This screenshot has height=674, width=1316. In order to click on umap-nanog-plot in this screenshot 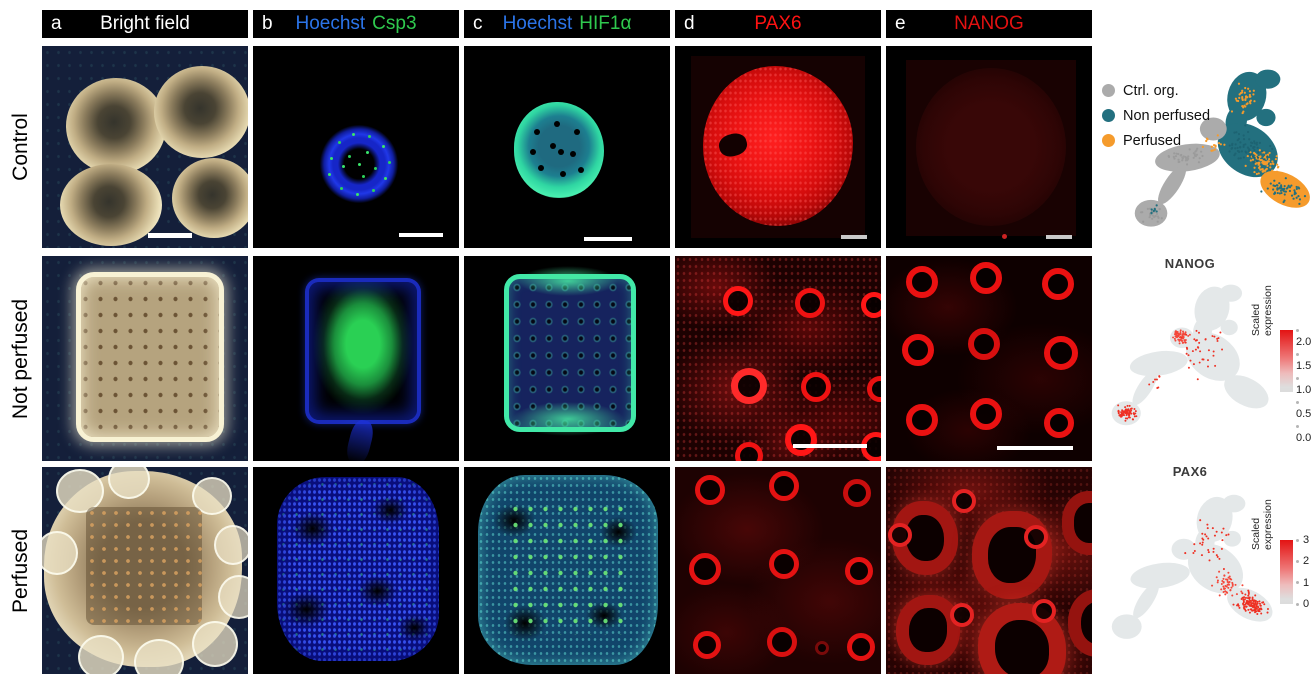, I will do `click(1190, 355)`.